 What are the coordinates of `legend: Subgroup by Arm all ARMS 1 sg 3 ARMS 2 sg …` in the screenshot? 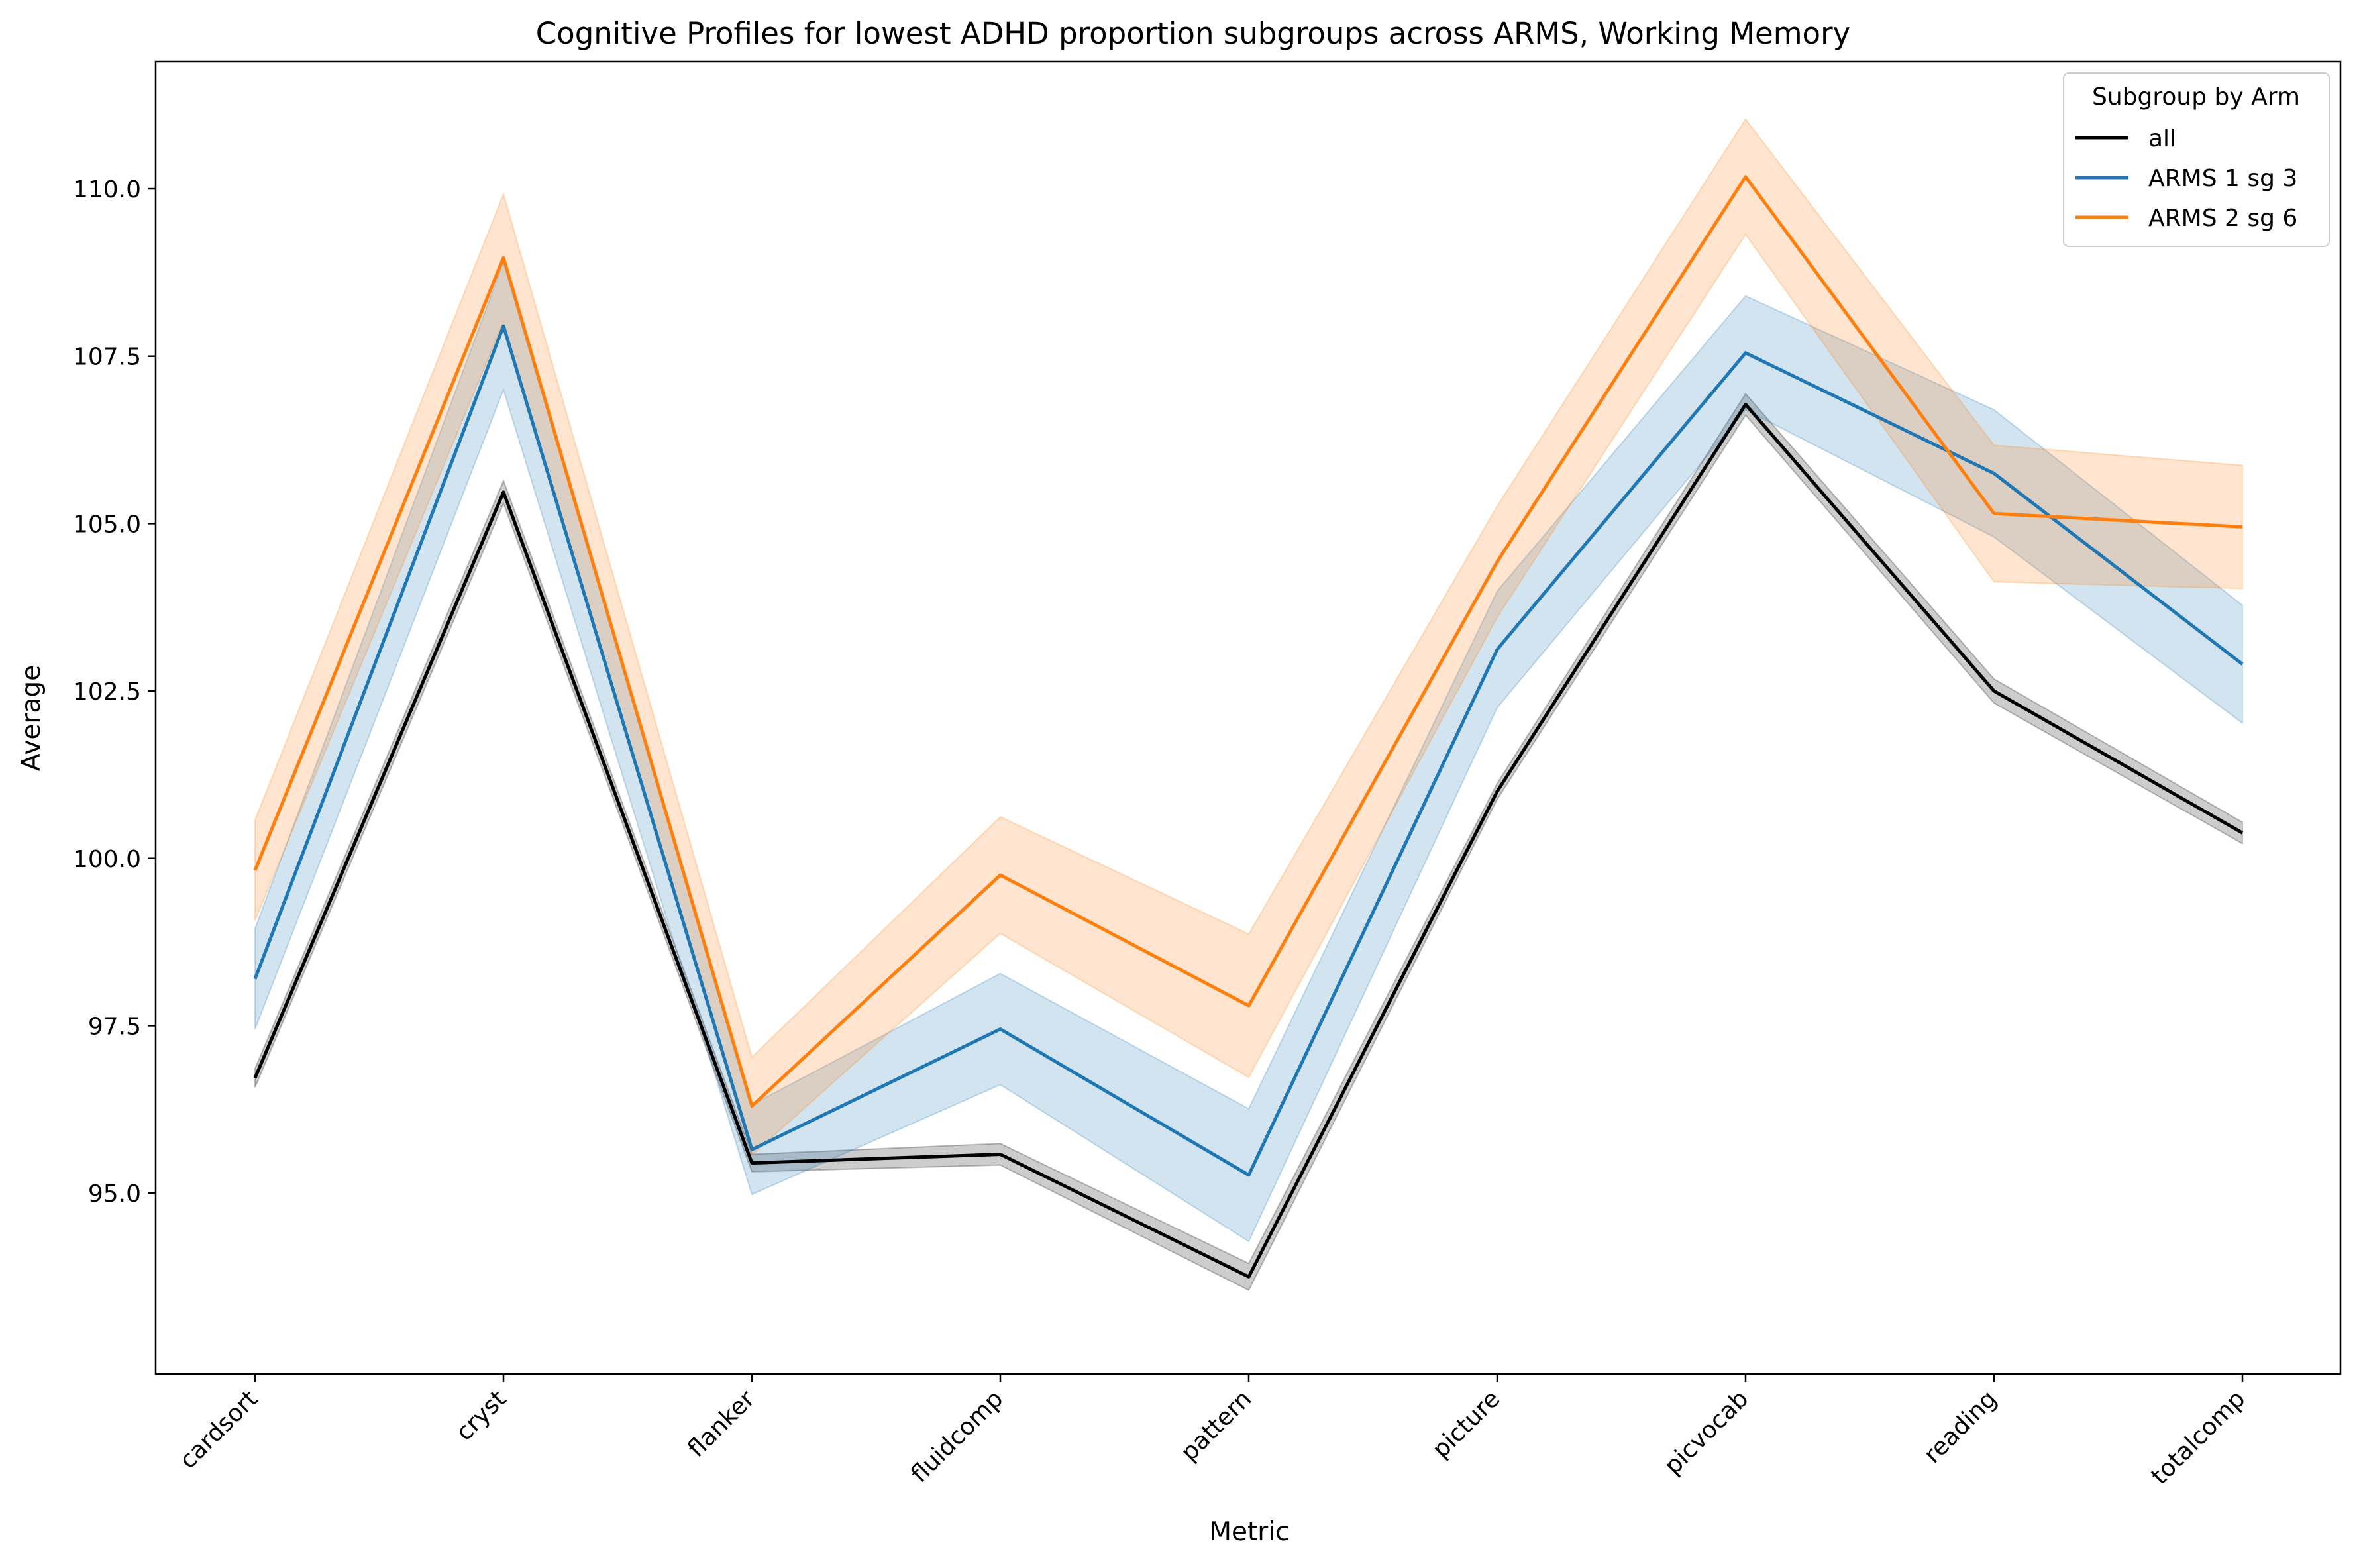 It's located at (2196, 159).